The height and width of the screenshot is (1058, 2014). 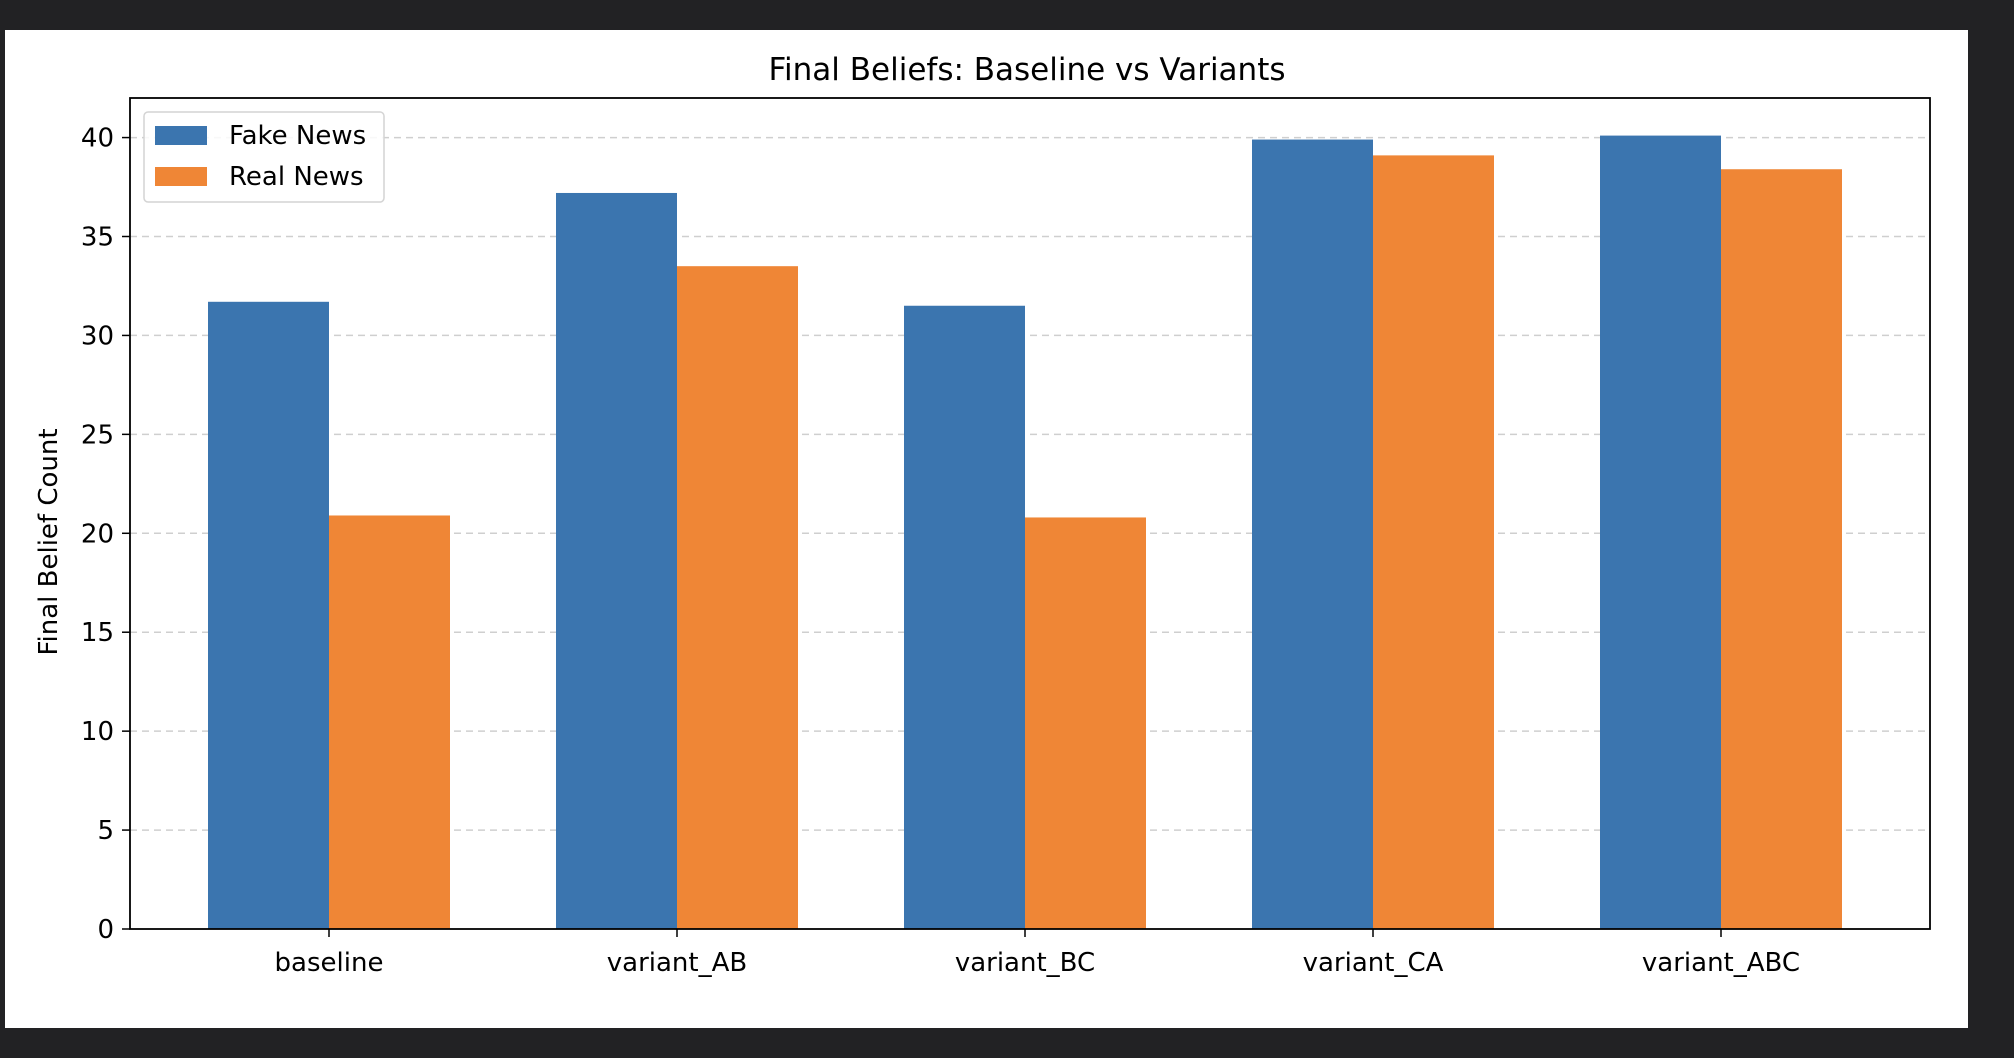 What do you see at coordinates (1026, 70) in the screenshot?
I see `chart-title: Final Beliefs: Baseline vs Variants` at bounding box center [1026, 70].